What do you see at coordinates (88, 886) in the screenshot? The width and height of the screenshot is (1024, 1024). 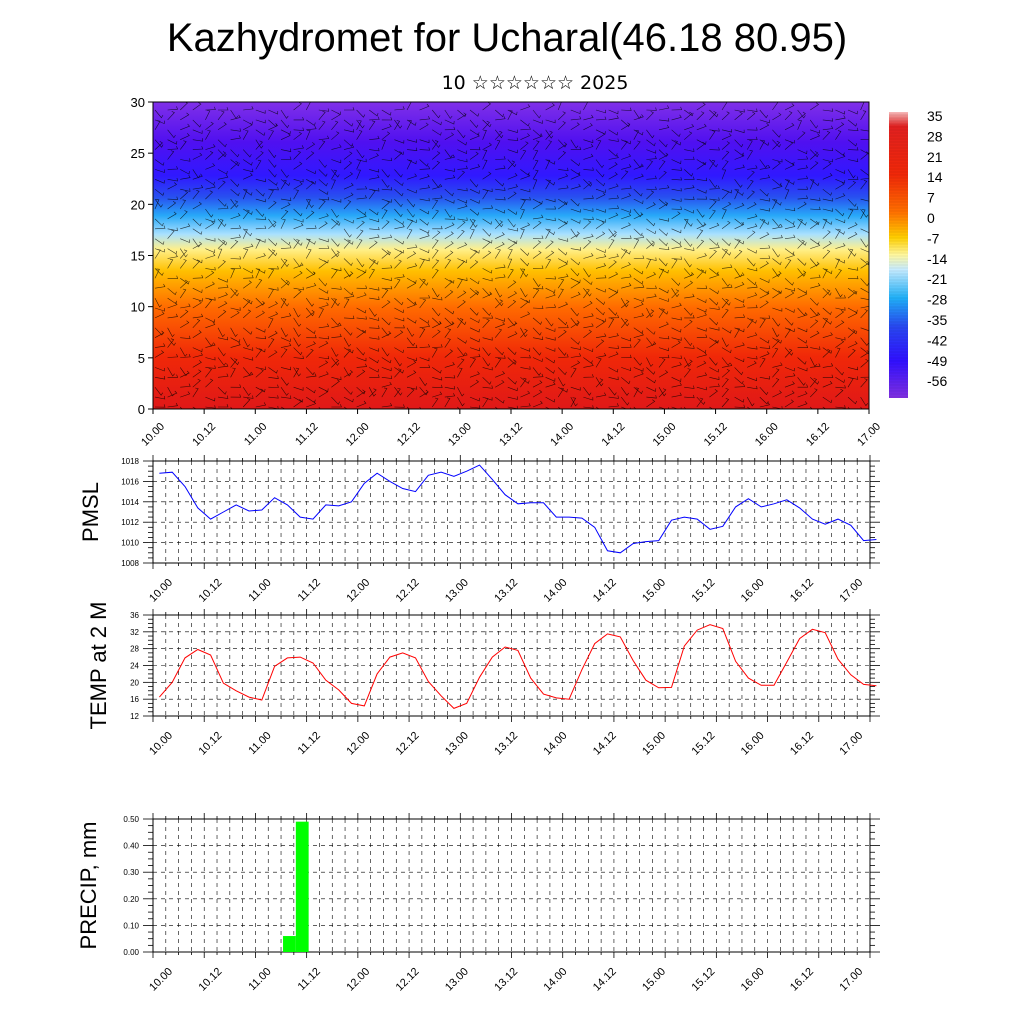 I see `y-axis-label: PRECIP, mm` at bounding box center [88, 886].